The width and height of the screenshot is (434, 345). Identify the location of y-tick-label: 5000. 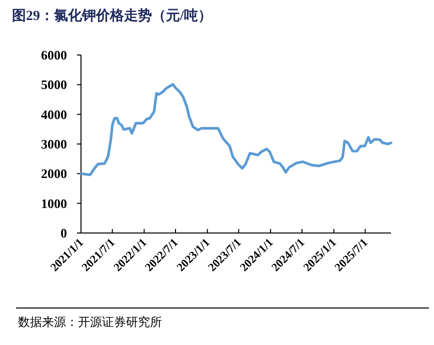
(54, 84).